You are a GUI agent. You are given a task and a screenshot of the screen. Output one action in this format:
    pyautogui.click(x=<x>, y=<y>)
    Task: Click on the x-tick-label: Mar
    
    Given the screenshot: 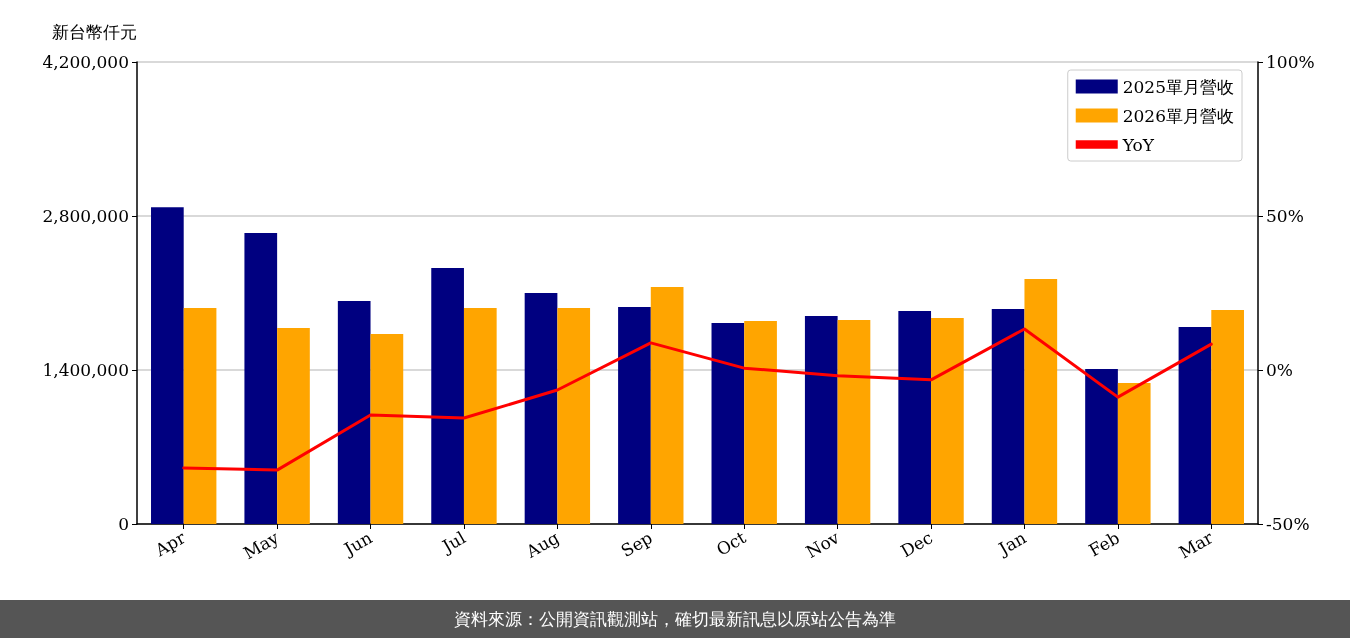 What is the action you would take?
    pyautogui.click(x=1196, y=544)
    